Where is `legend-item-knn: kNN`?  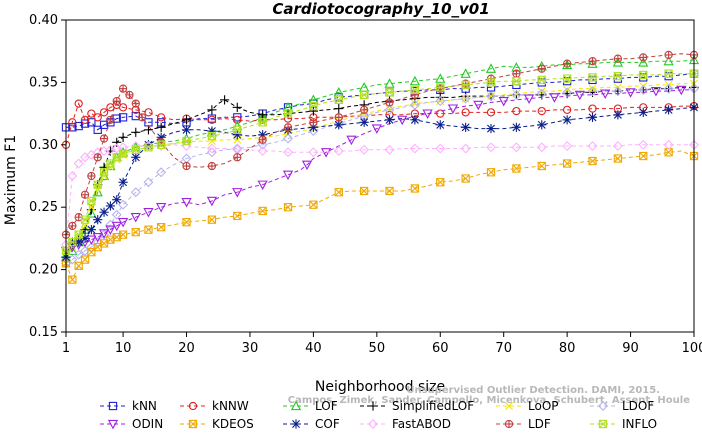 legend-item-knn: kNN is located at coordinates (128, 406).